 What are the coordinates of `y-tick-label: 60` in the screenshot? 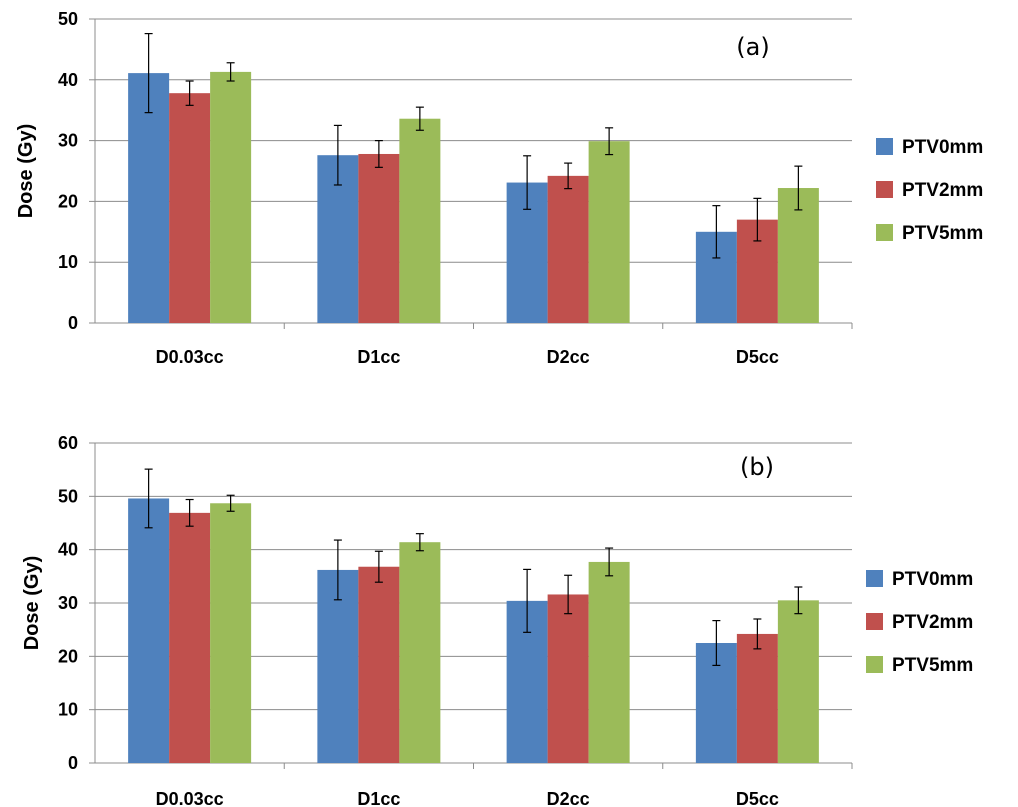 It's located at (68, 443).